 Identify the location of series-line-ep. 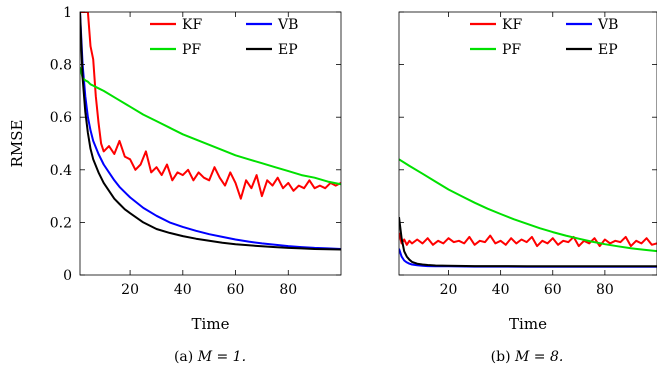
(528, 242).